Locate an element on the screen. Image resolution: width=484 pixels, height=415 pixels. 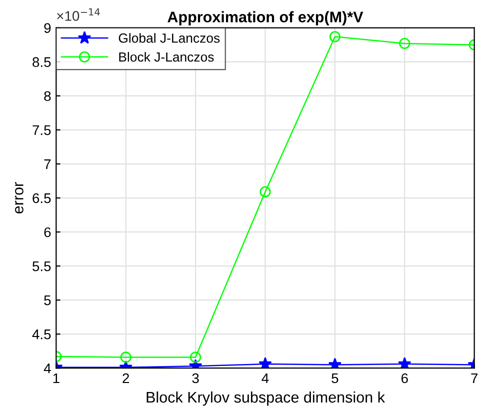
legend-label: Block J-Lanczos is located at coordinates (166, 57).